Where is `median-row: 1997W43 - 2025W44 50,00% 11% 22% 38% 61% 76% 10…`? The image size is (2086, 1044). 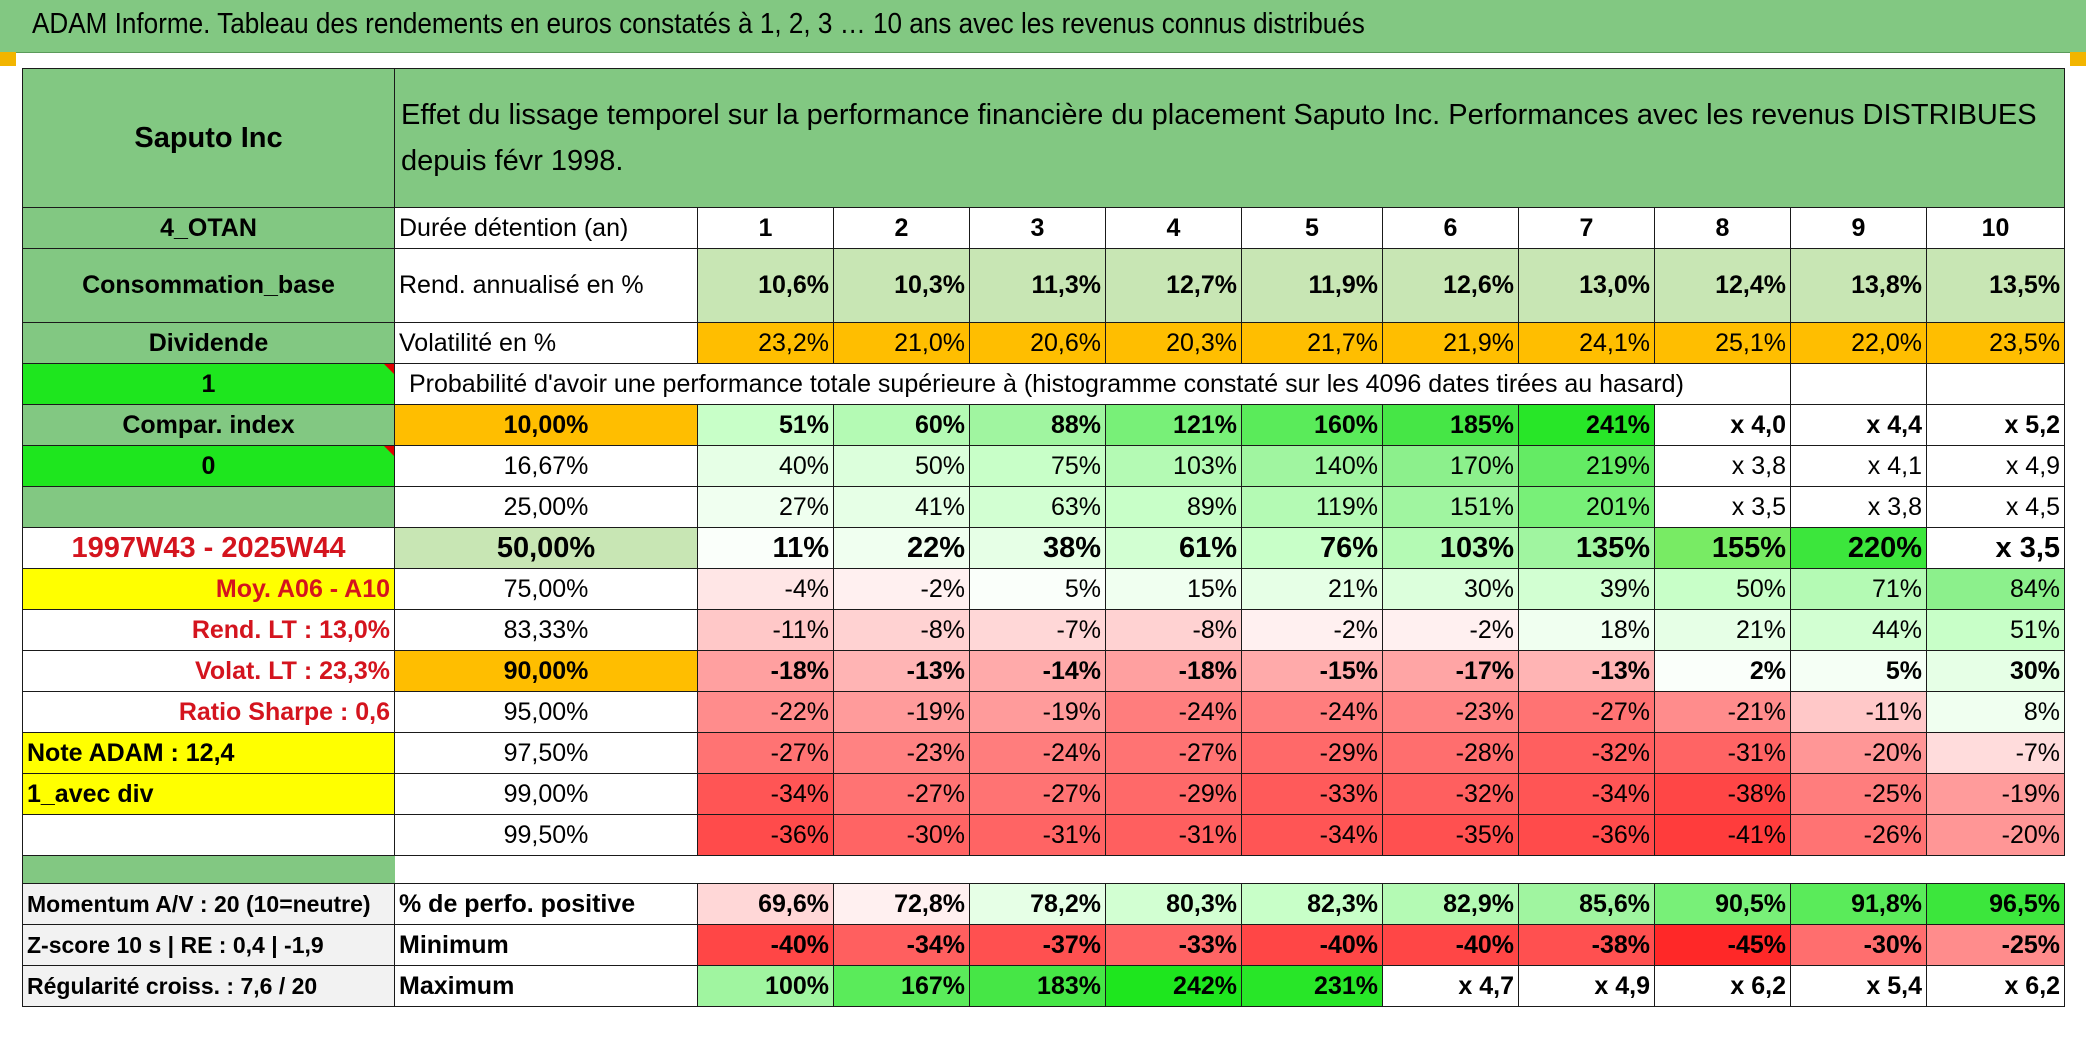 median-row: 1997W43 - 2025W44 50,00% 11% 22% 38% 61% 76% 10… is located at coordinates (1044, 548).